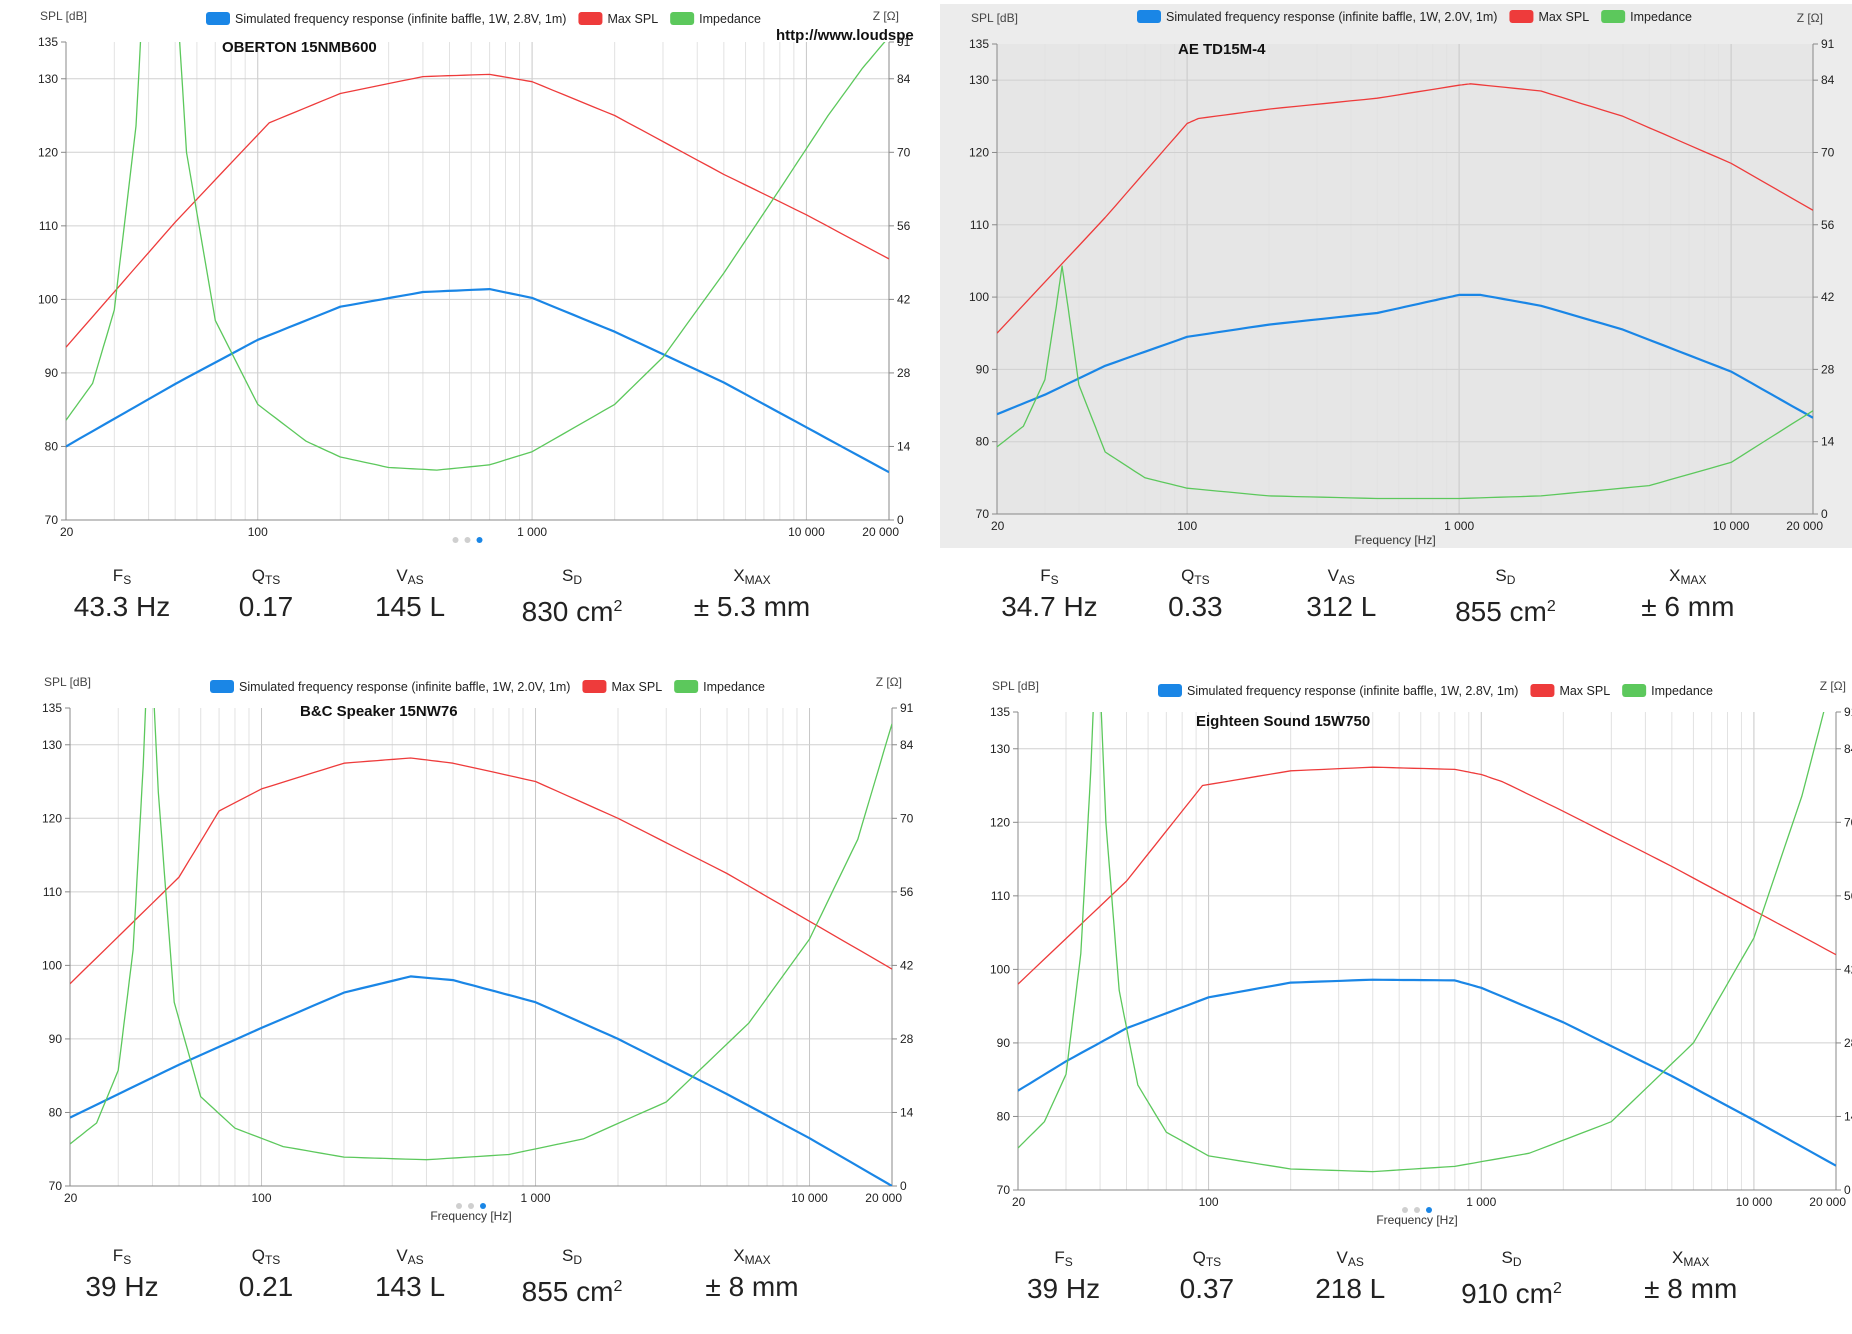 This screenshot has width=1852, height=1334. I want to click on vas-spec-symbol: V, so click(1342, 1257).